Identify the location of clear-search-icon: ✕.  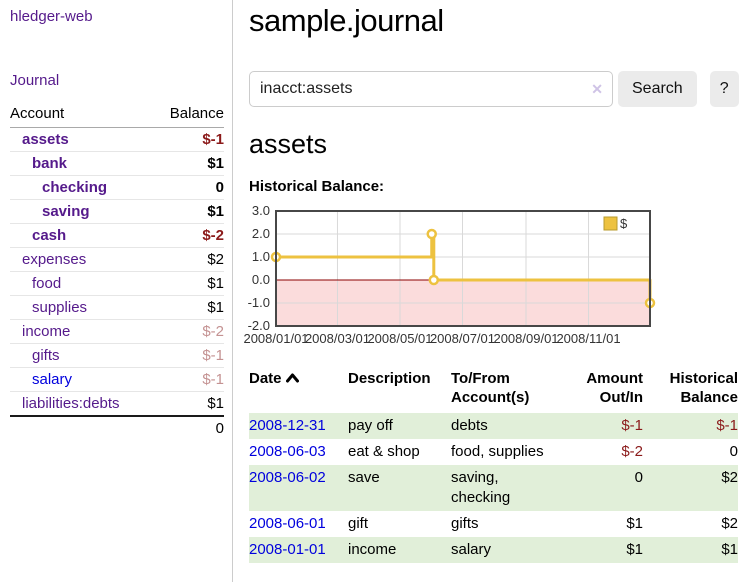
(597, 89).